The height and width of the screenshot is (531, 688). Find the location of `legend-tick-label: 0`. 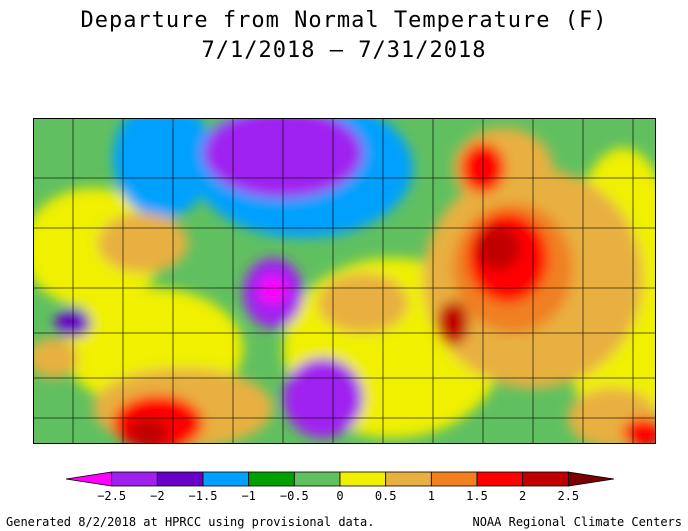

legend-tick-label: 0 is located at coordinates (339, 496).